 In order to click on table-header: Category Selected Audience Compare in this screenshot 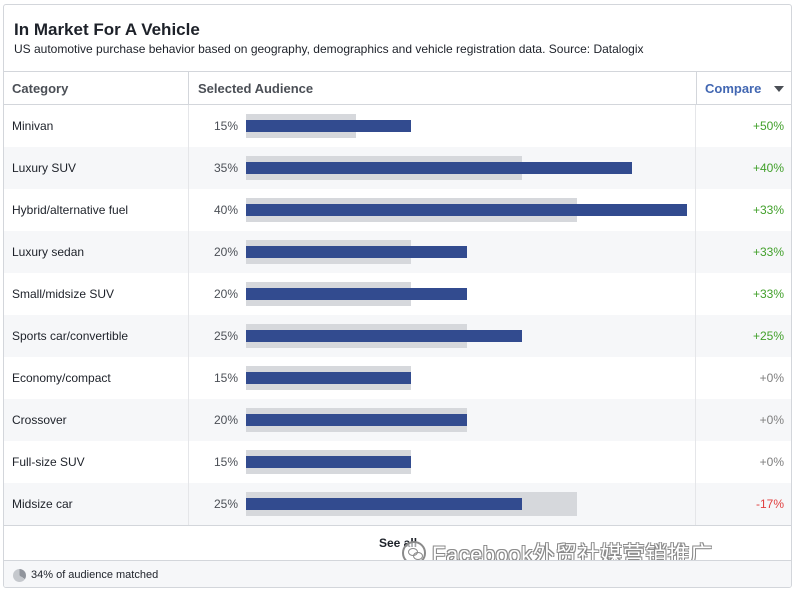, I will do `click(397, 88)`.